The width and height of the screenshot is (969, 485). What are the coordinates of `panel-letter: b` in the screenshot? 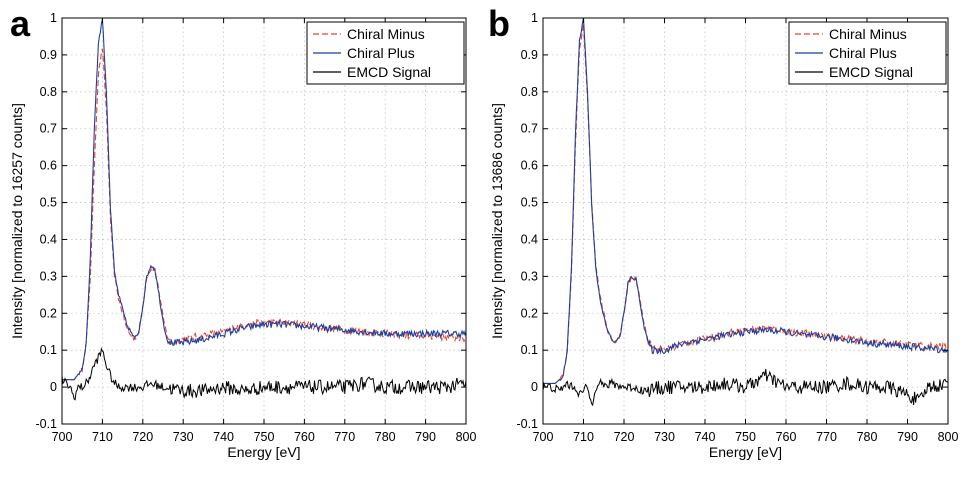 It's located at (499, 23).